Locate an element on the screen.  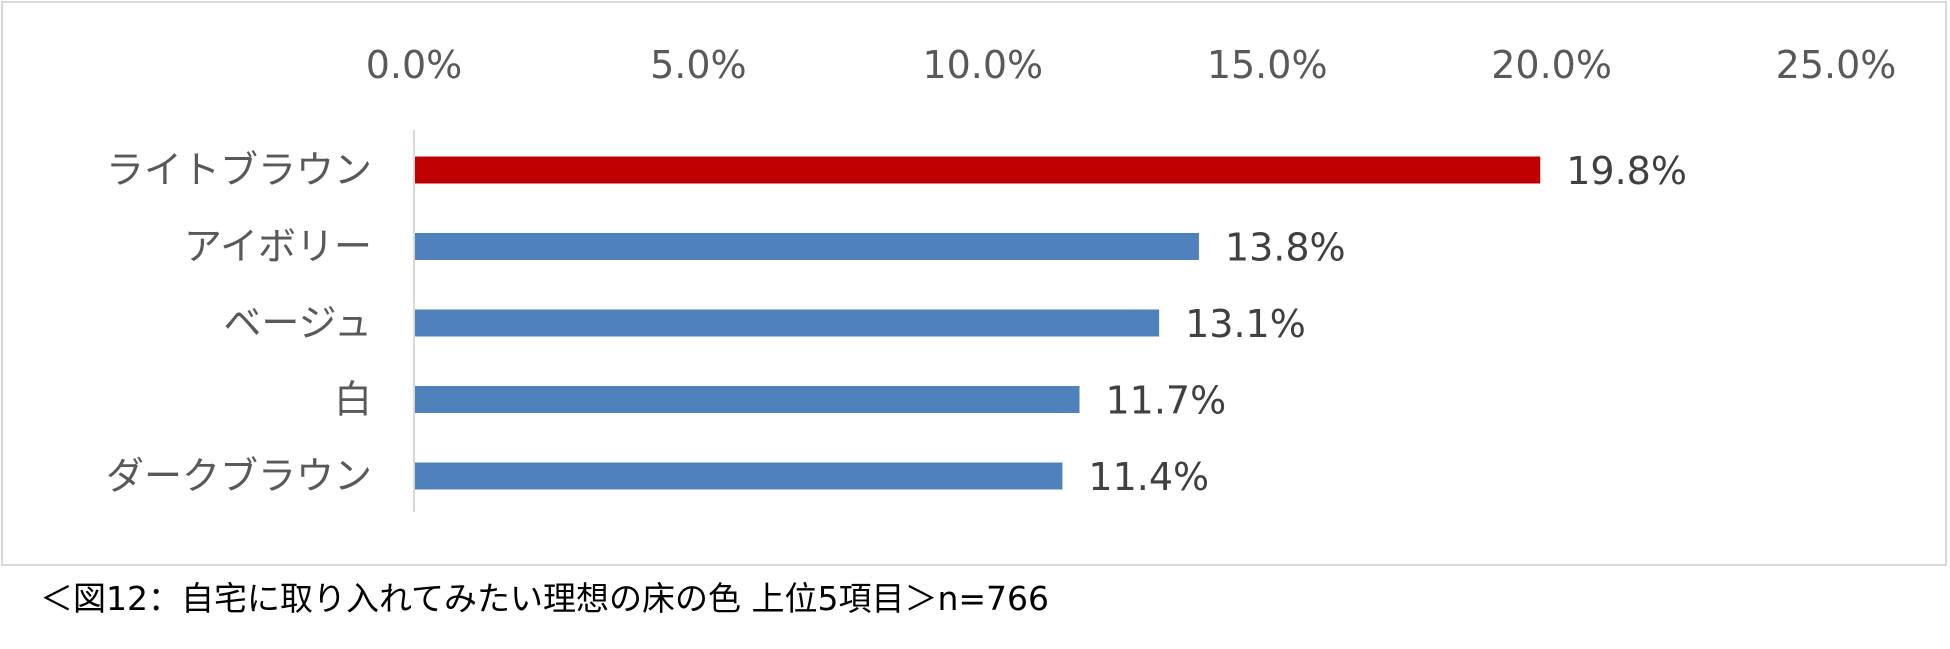
chart-caption: ＜図12：自宅に取り入れてみたい理想の床の色 上位5項目＞n=766 is located at coordinates (545, 598).